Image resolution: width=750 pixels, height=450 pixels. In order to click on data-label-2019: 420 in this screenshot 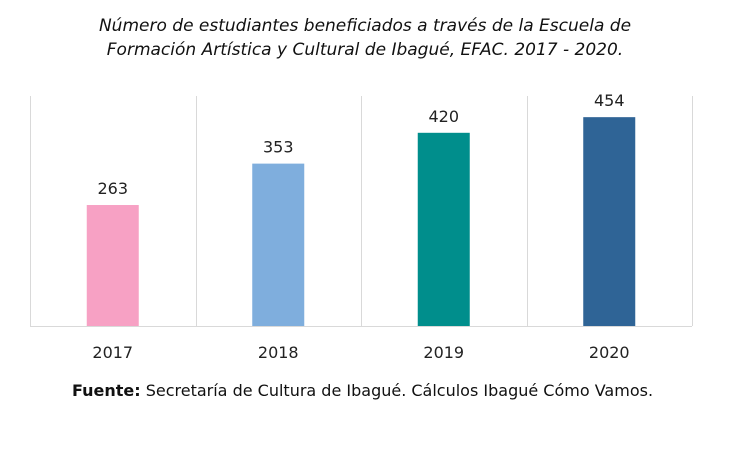, I will do `click(443, 116)`.